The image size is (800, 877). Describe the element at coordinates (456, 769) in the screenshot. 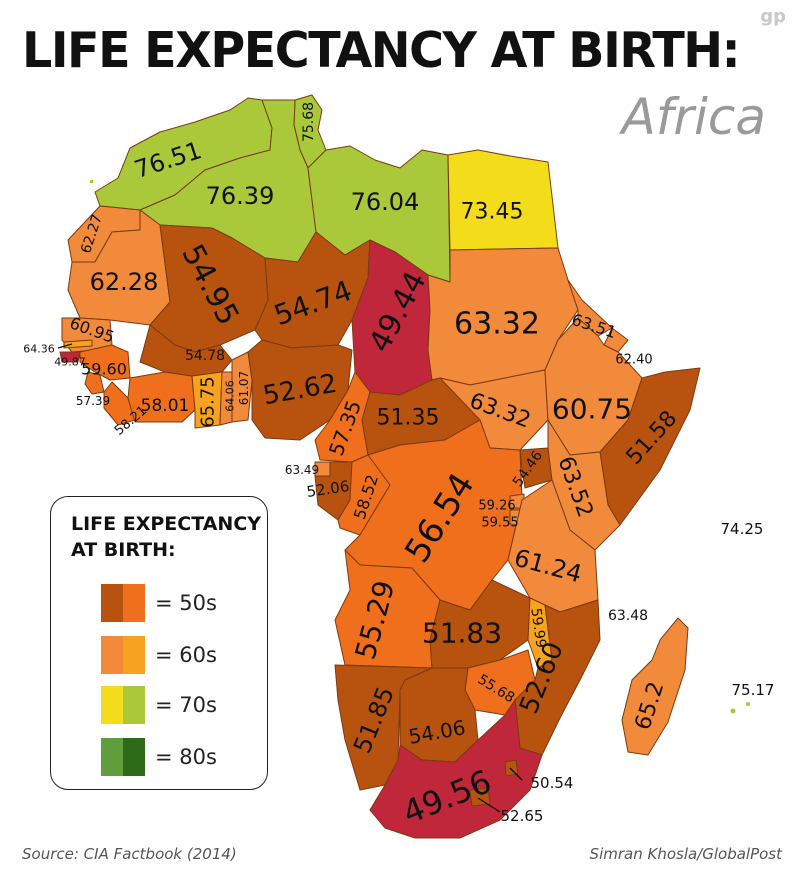

I see `region-south-africa` at that location.